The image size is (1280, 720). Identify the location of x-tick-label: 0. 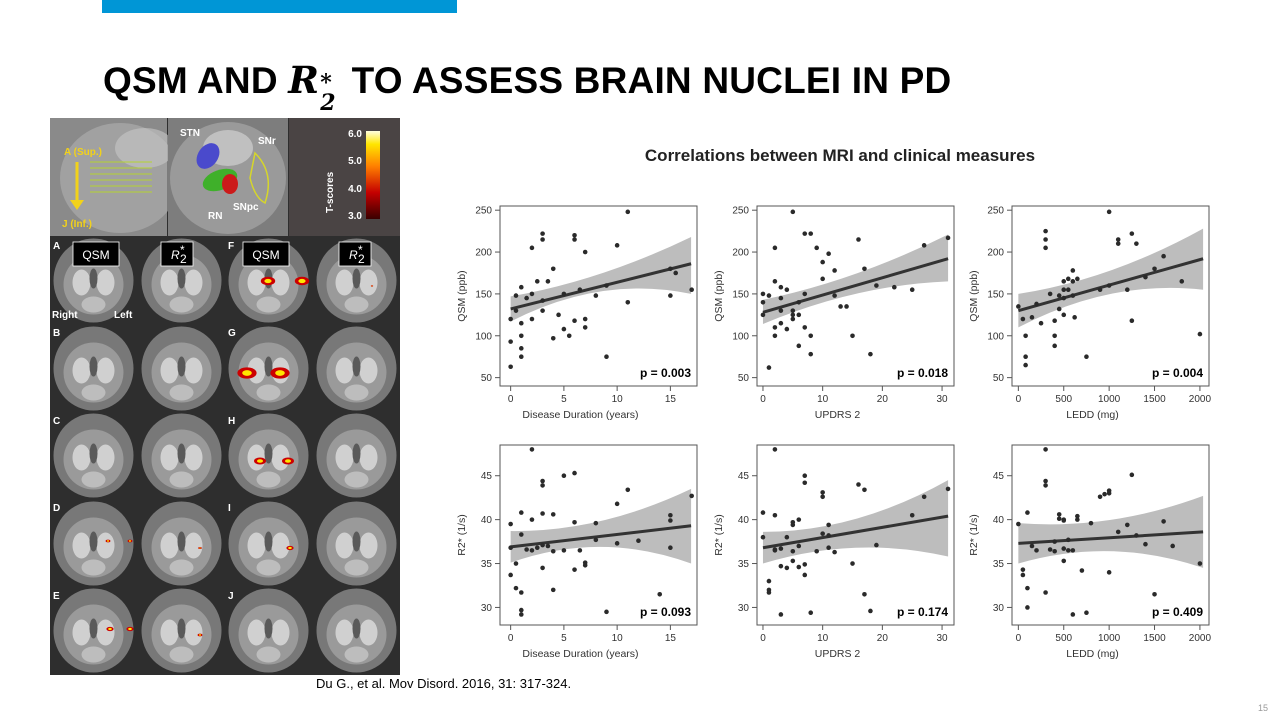
(1019, 638).